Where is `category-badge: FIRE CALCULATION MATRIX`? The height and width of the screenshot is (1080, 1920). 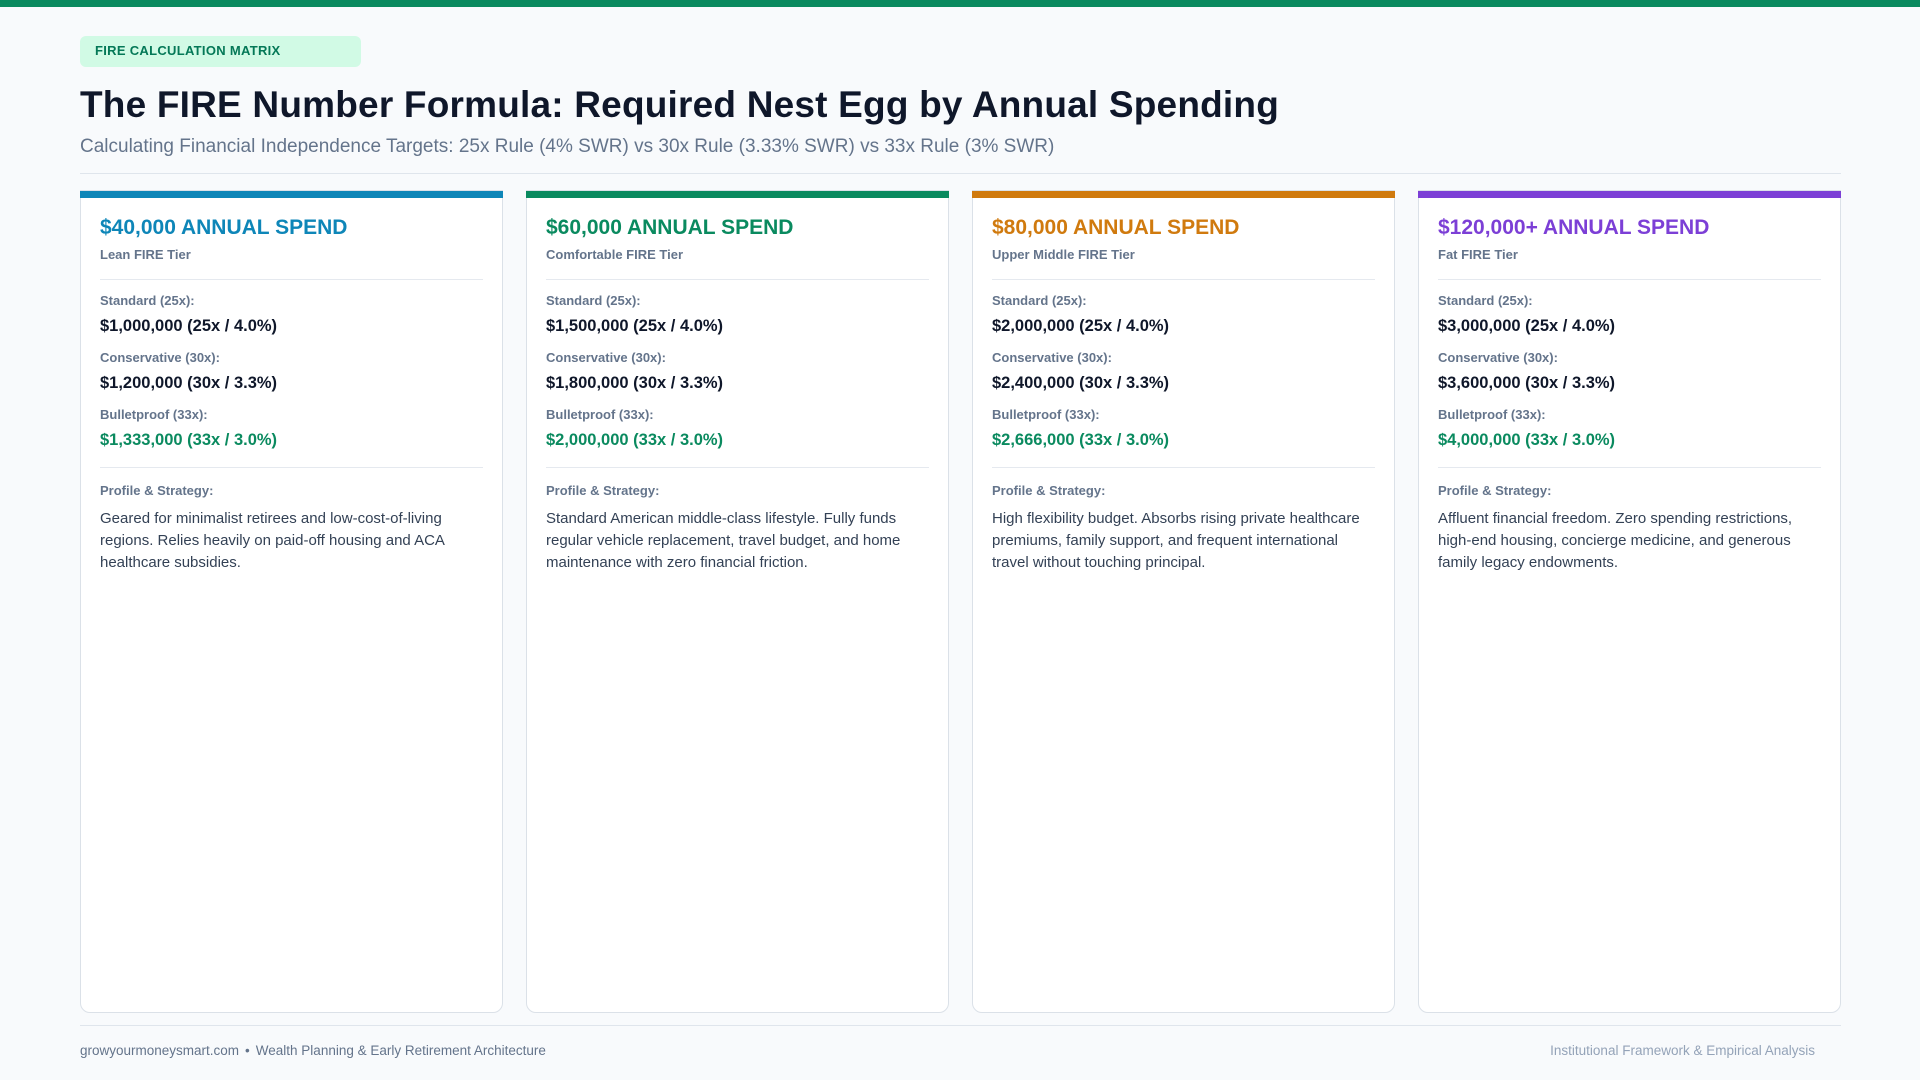
category-badge: FIRE CALCULATION MATRIX is located at coordinates (220, 51).